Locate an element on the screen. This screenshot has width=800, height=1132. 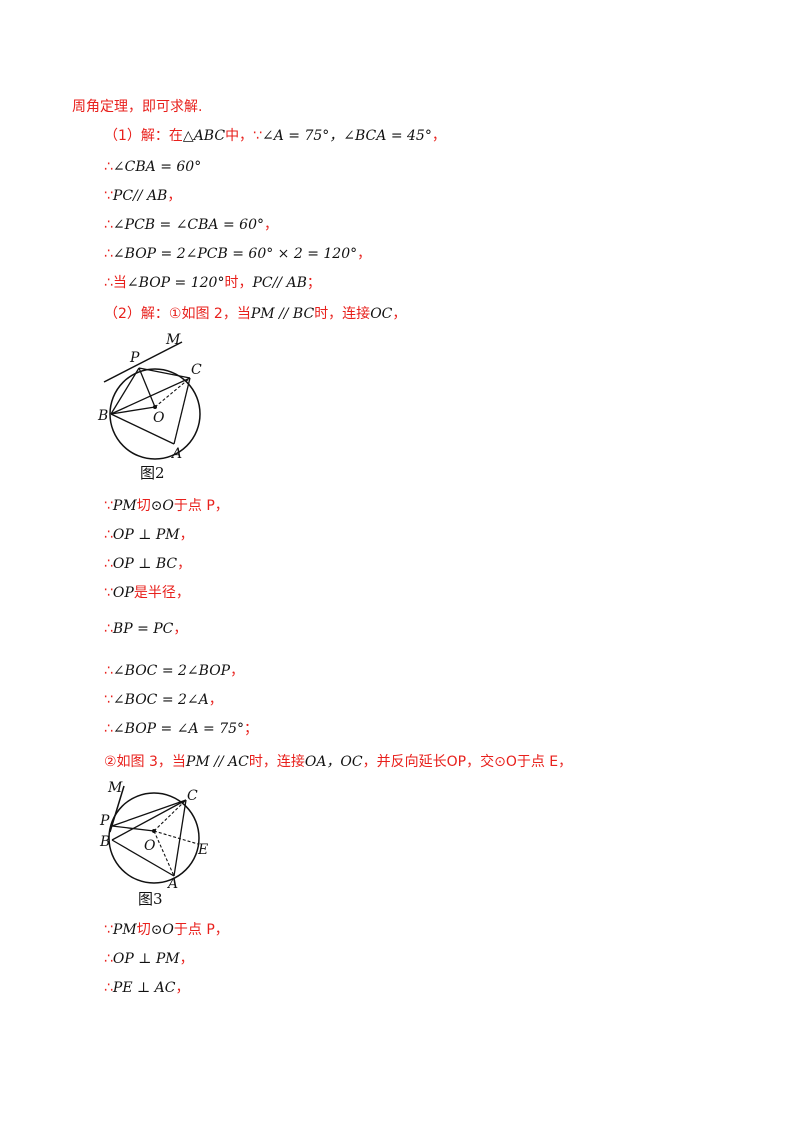
text-line: ∴∠CBA = 60° is located at coordinates (153, 167).